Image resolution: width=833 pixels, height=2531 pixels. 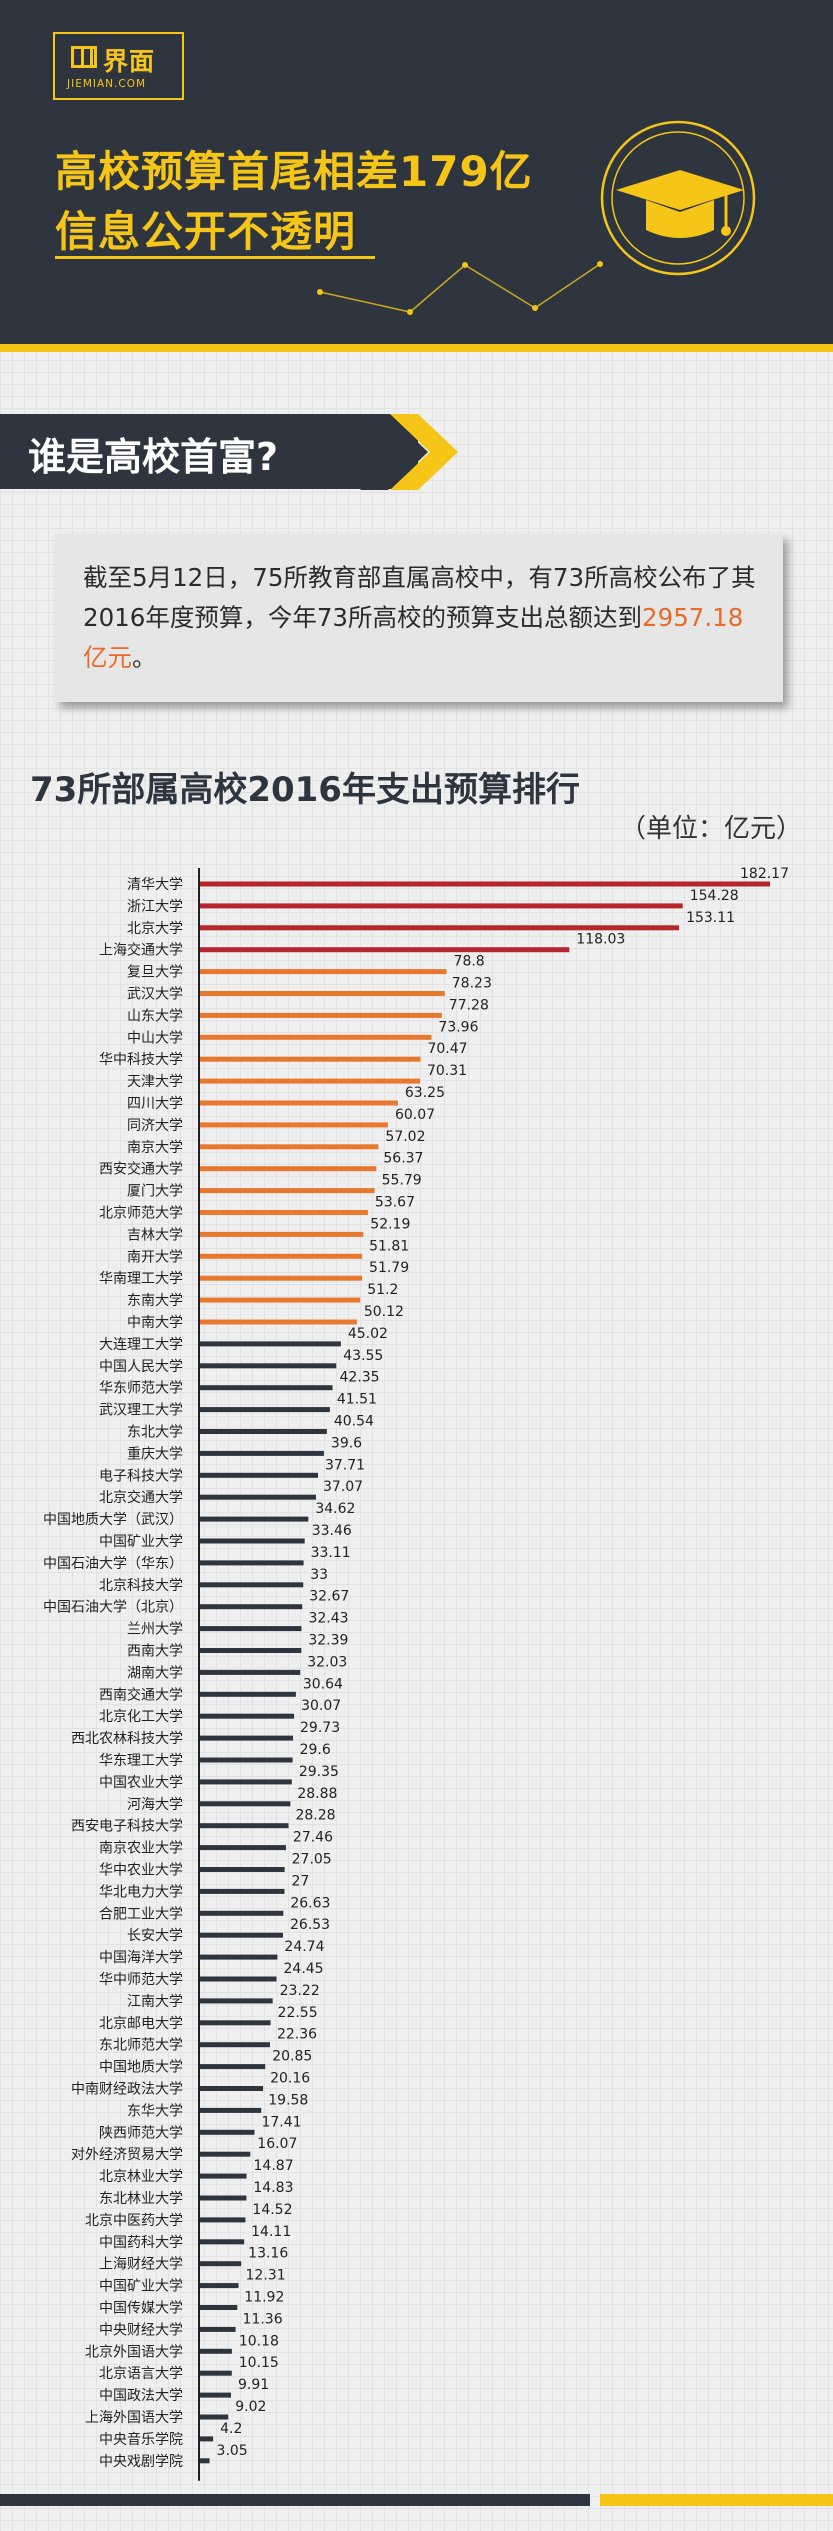 I want to click on chart-unit-label: （单位：亿元）, so click(x=711, y=829).